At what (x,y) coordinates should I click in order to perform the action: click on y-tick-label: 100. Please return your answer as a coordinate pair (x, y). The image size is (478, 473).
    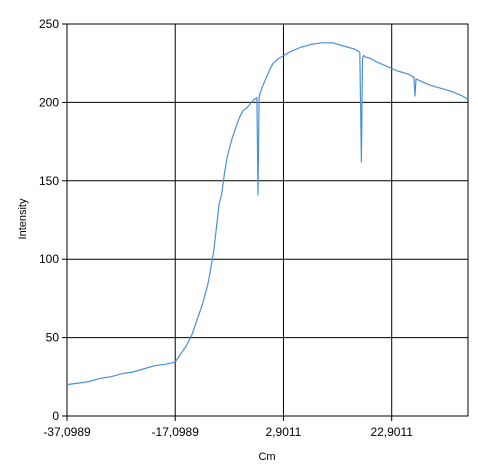
    Looking at the image, I should click on (49, 259).